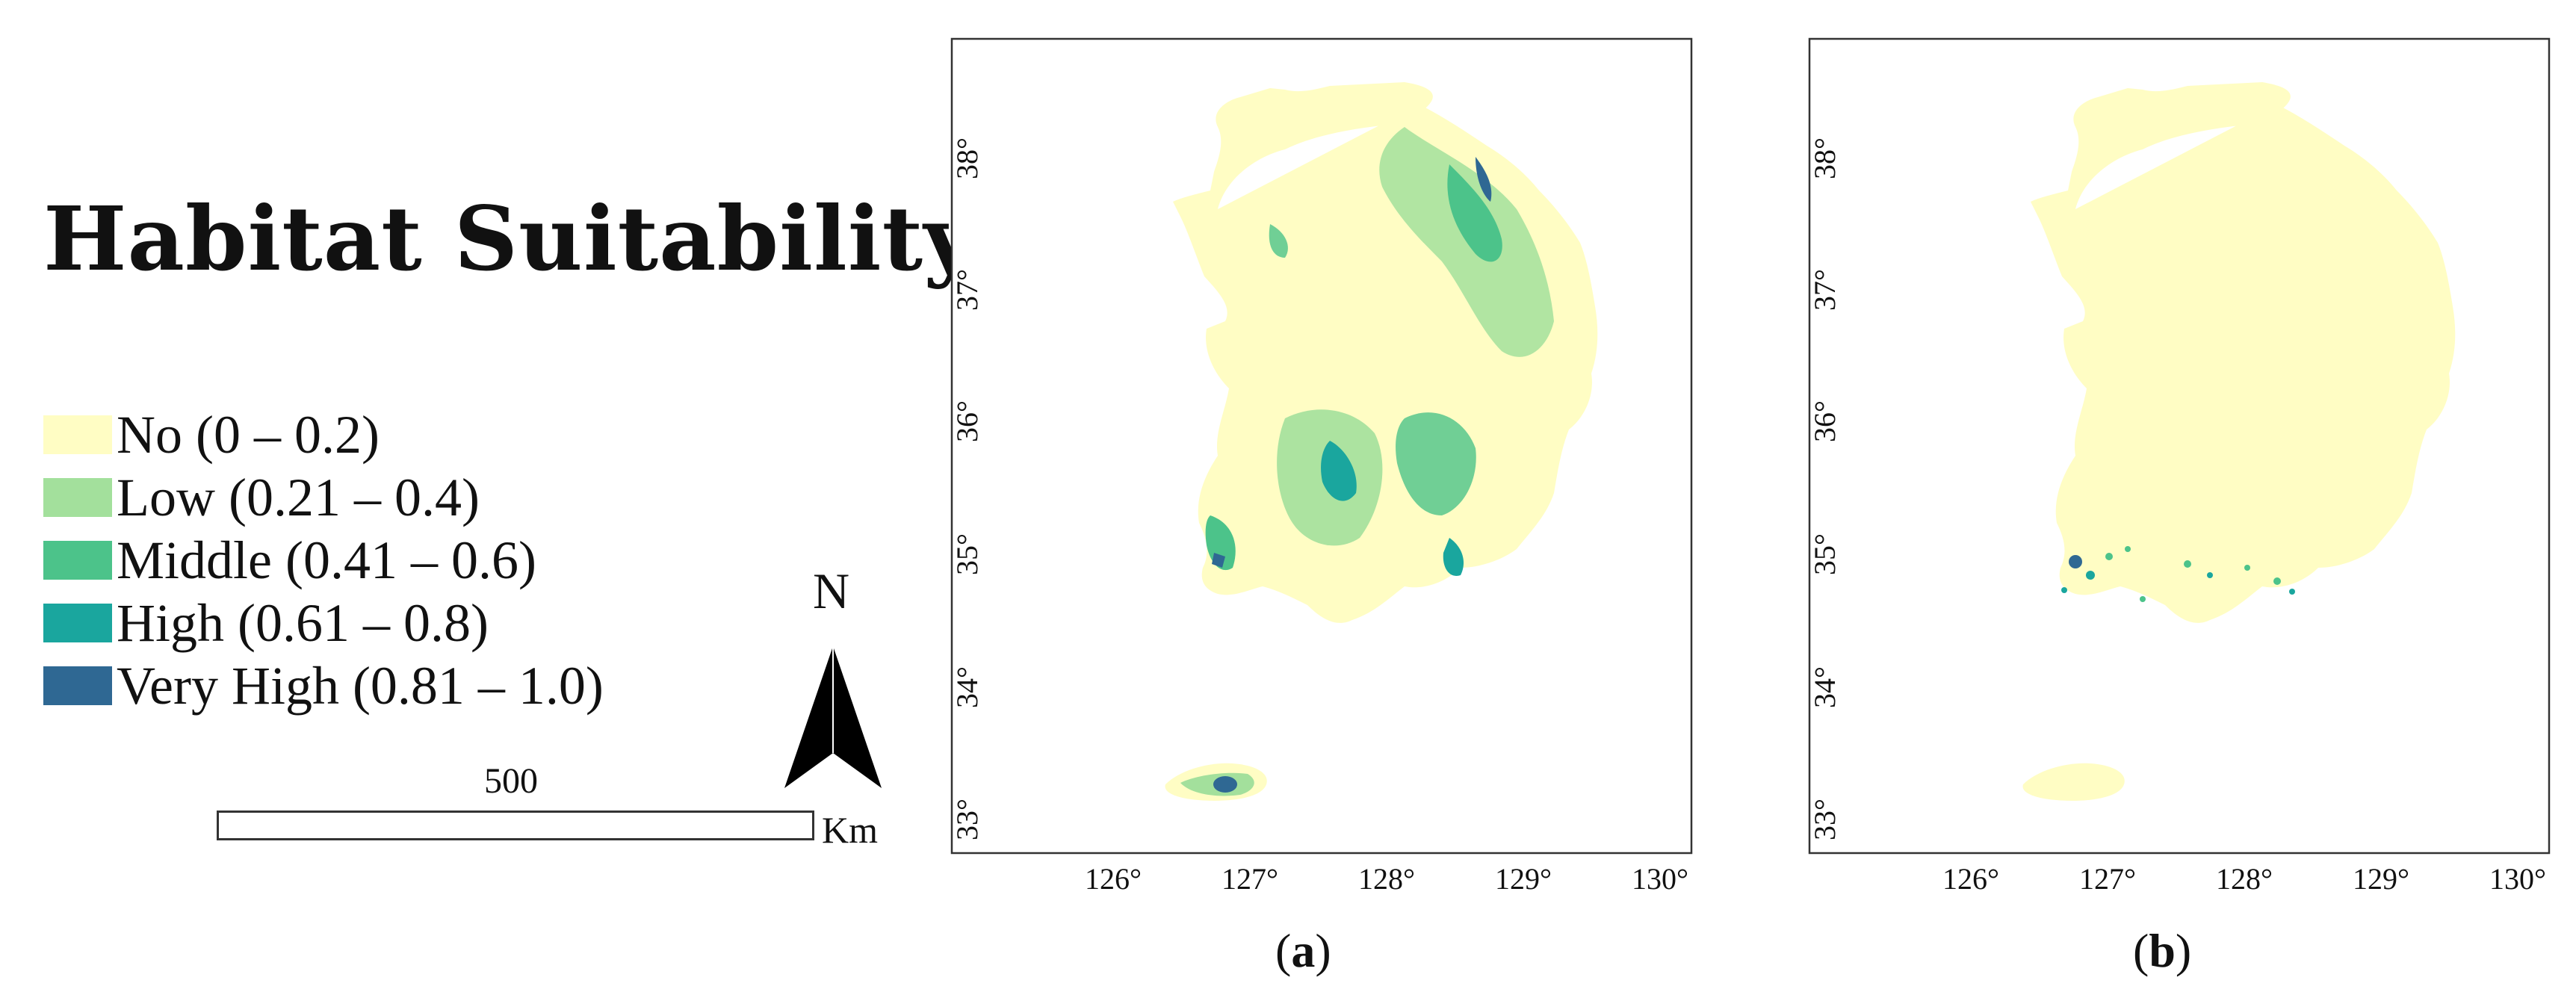 The image size is (2576, 998). What do you see at coordinates (1303, 951) in the screenshot?
I see `caption-a: (a)` at bounding box center [1303, 951].